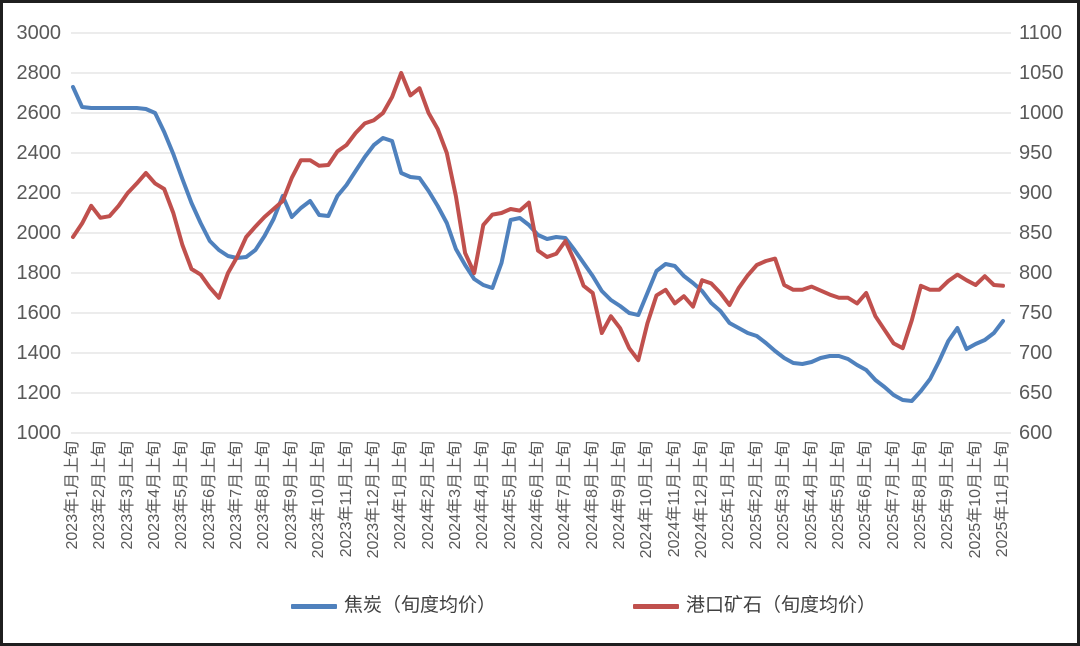 The image size is (1080, 646). What do you see at coordinates (893, 495) in the screenshot?
I see `x-axis-tick-label: 2025年7月上旬` at bounding box center [893, 495].